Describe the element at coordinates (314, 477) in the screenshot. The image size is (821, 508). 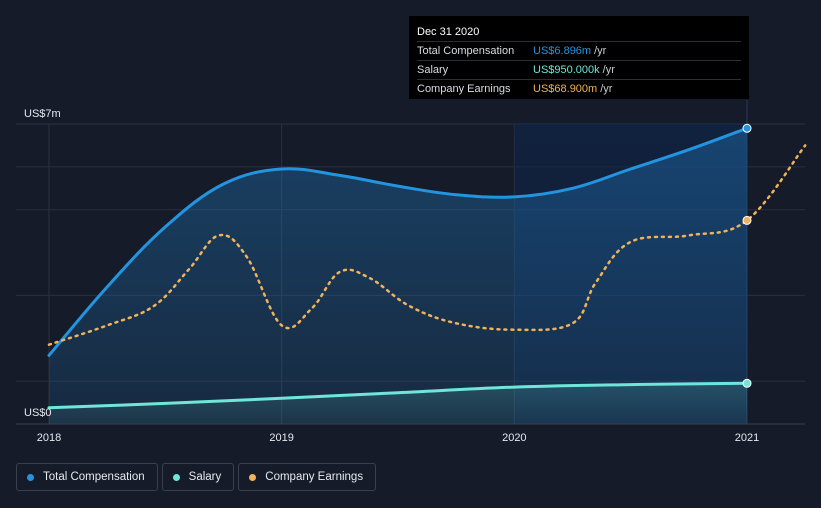
I see `legend-label: Company Earnings` at that location.